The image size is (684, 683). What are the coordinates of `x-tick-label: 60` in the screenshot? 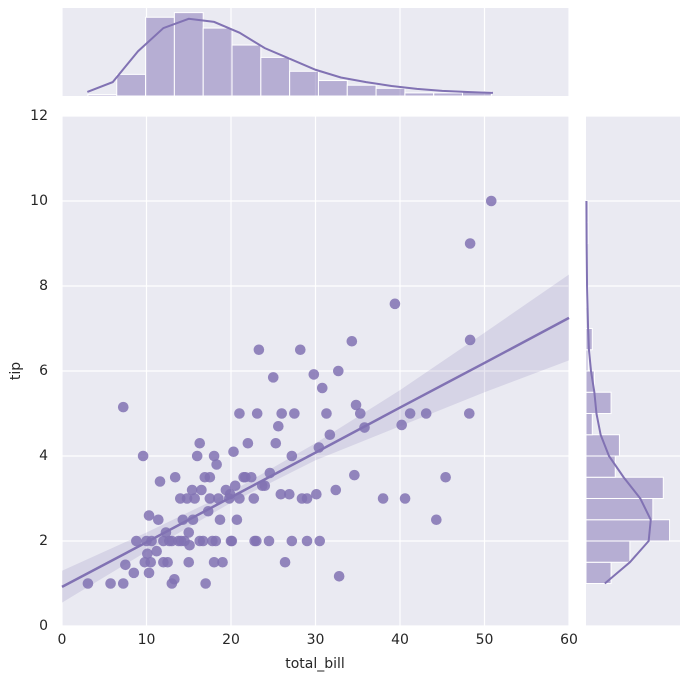 It's located at (569, 640).